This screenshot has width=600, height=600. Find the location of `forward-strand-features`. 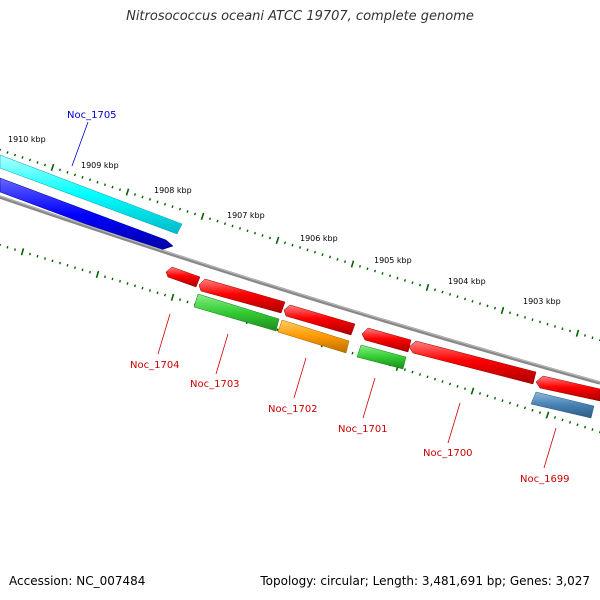

forward-strand-features is located at coordinates (91, 203).